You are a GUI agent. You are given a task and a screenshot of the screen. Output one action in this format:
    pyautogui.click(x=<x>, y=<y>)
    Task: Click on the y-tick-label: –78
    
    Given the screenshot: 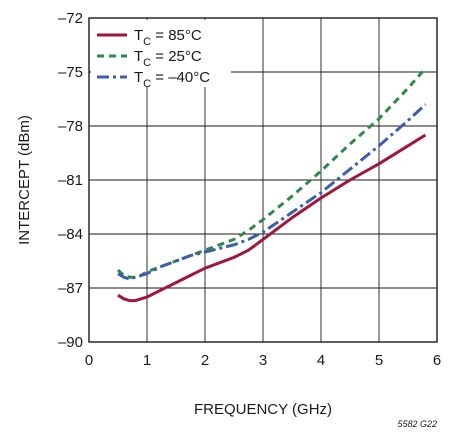 What is the action you would take?
    pyautogui.click(x=70, y=126)
    